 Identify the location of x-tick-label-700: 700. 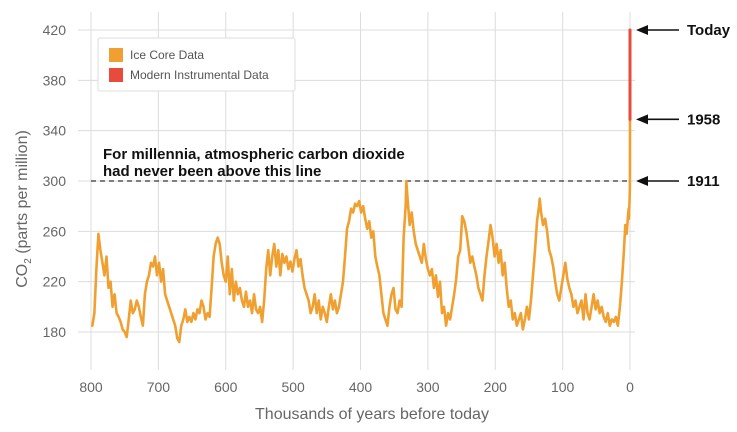
(159, 387).